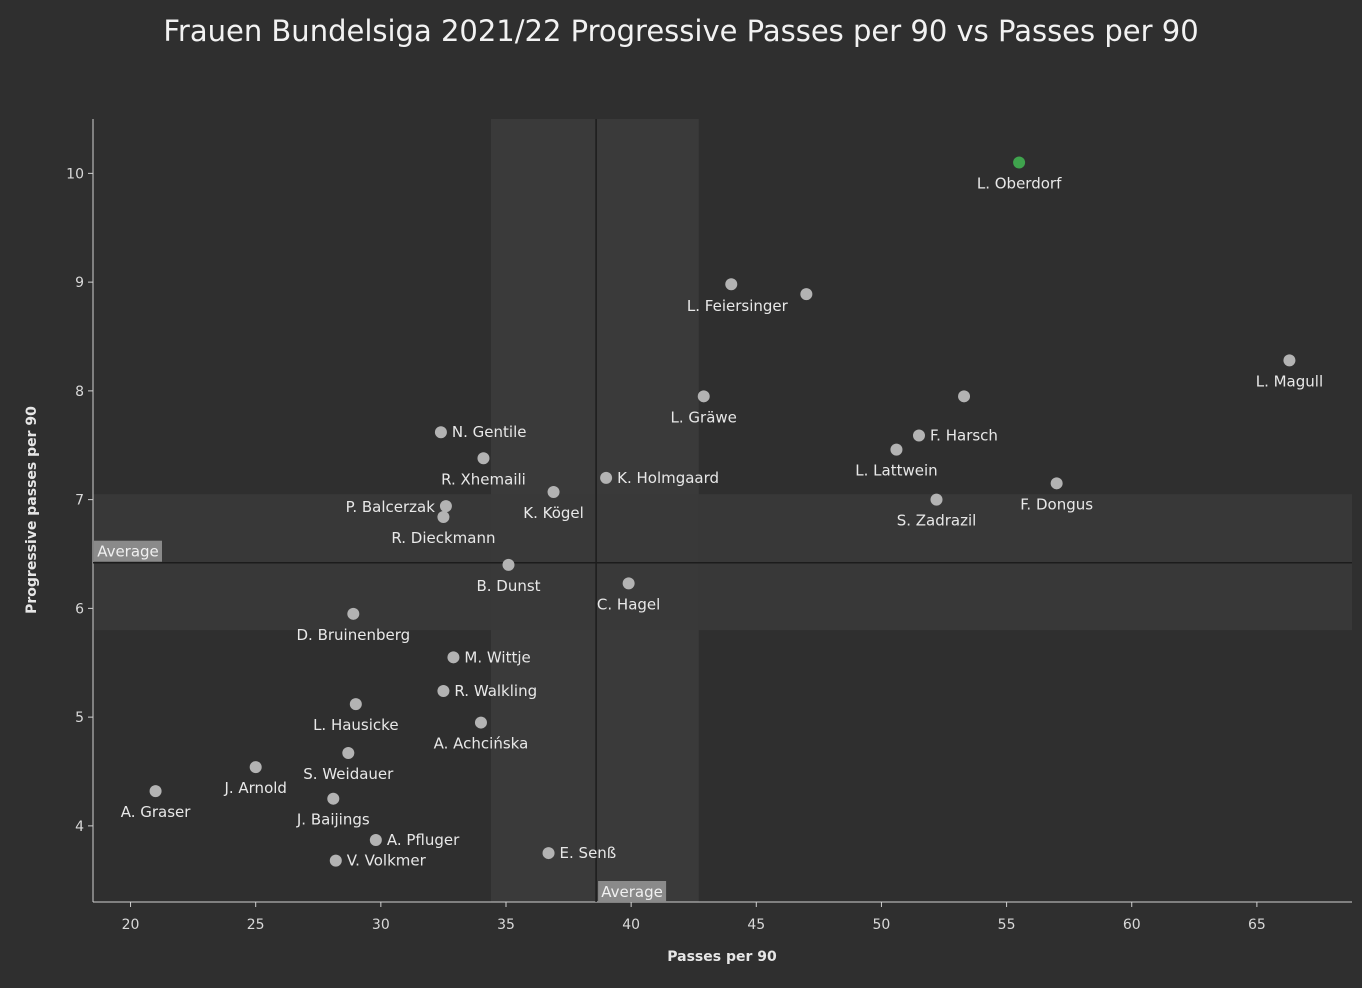 Image resolution: width=1362 pixels, height=988 pixels. What do you see at coordinates (481, 744) in the screenshot?
I see `point-label: A. Achcińska` at bounding box center [481, 744].